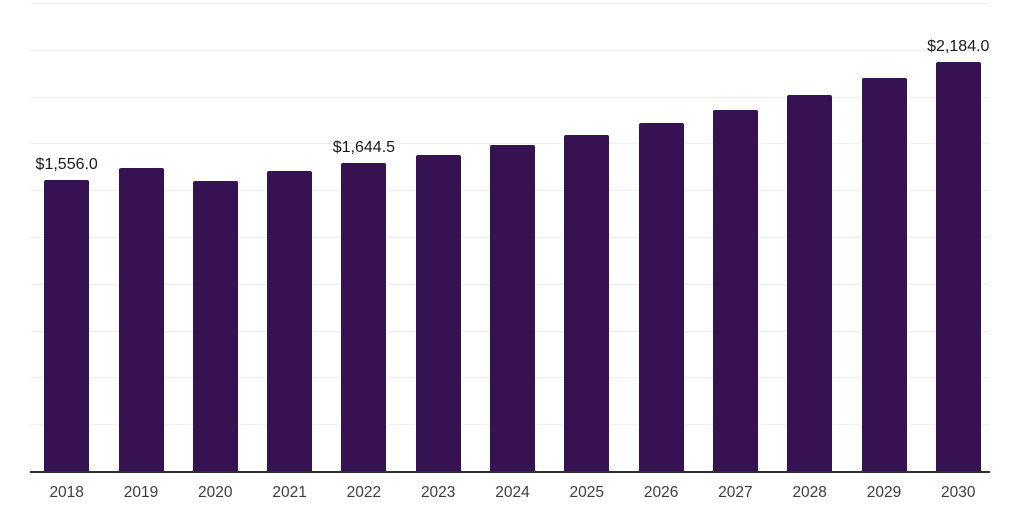  Describe the element at coordinates (289, 492) in the screenshot. I see `x-tick-label-2021: 2021` at that location.